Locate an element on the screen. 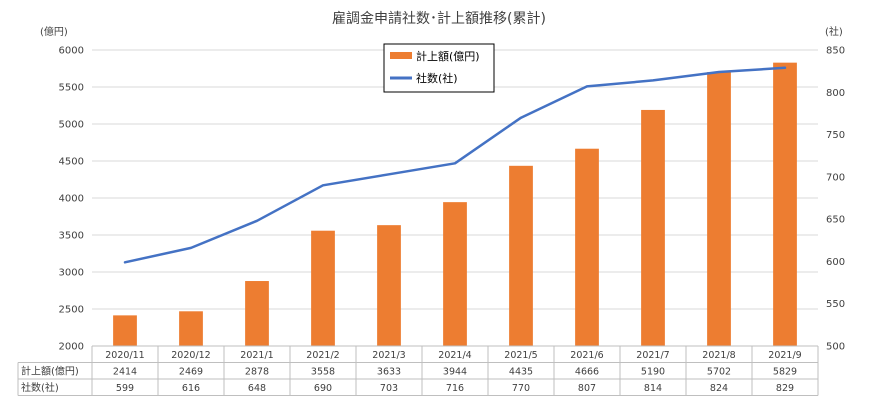 This screenshot has height=411, width=878. table-cell-amount: 2414 is located at coordinates (125, 372).